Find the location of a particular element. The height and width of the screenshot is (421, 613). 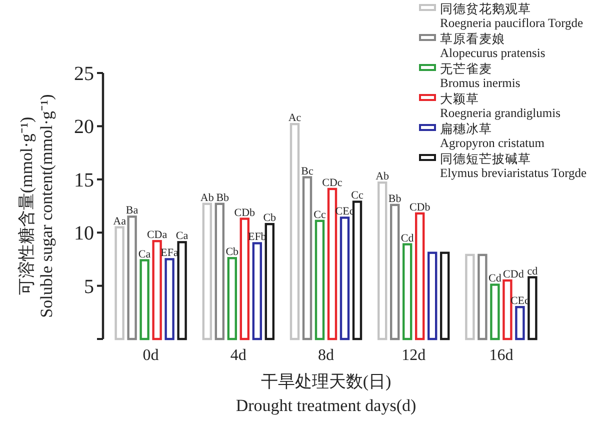

data-label: Bc is located at coordinates (307, 171).